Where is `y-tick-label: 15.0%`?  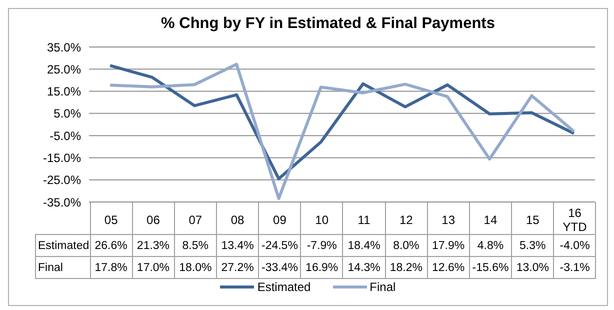 y-tick-label: 15.0% is located at coordinates (64, 91).